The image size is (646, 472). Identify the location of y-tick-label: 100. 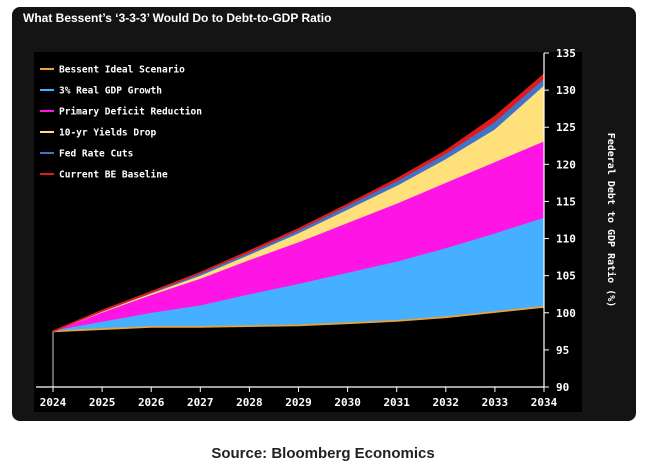
(566, 313).